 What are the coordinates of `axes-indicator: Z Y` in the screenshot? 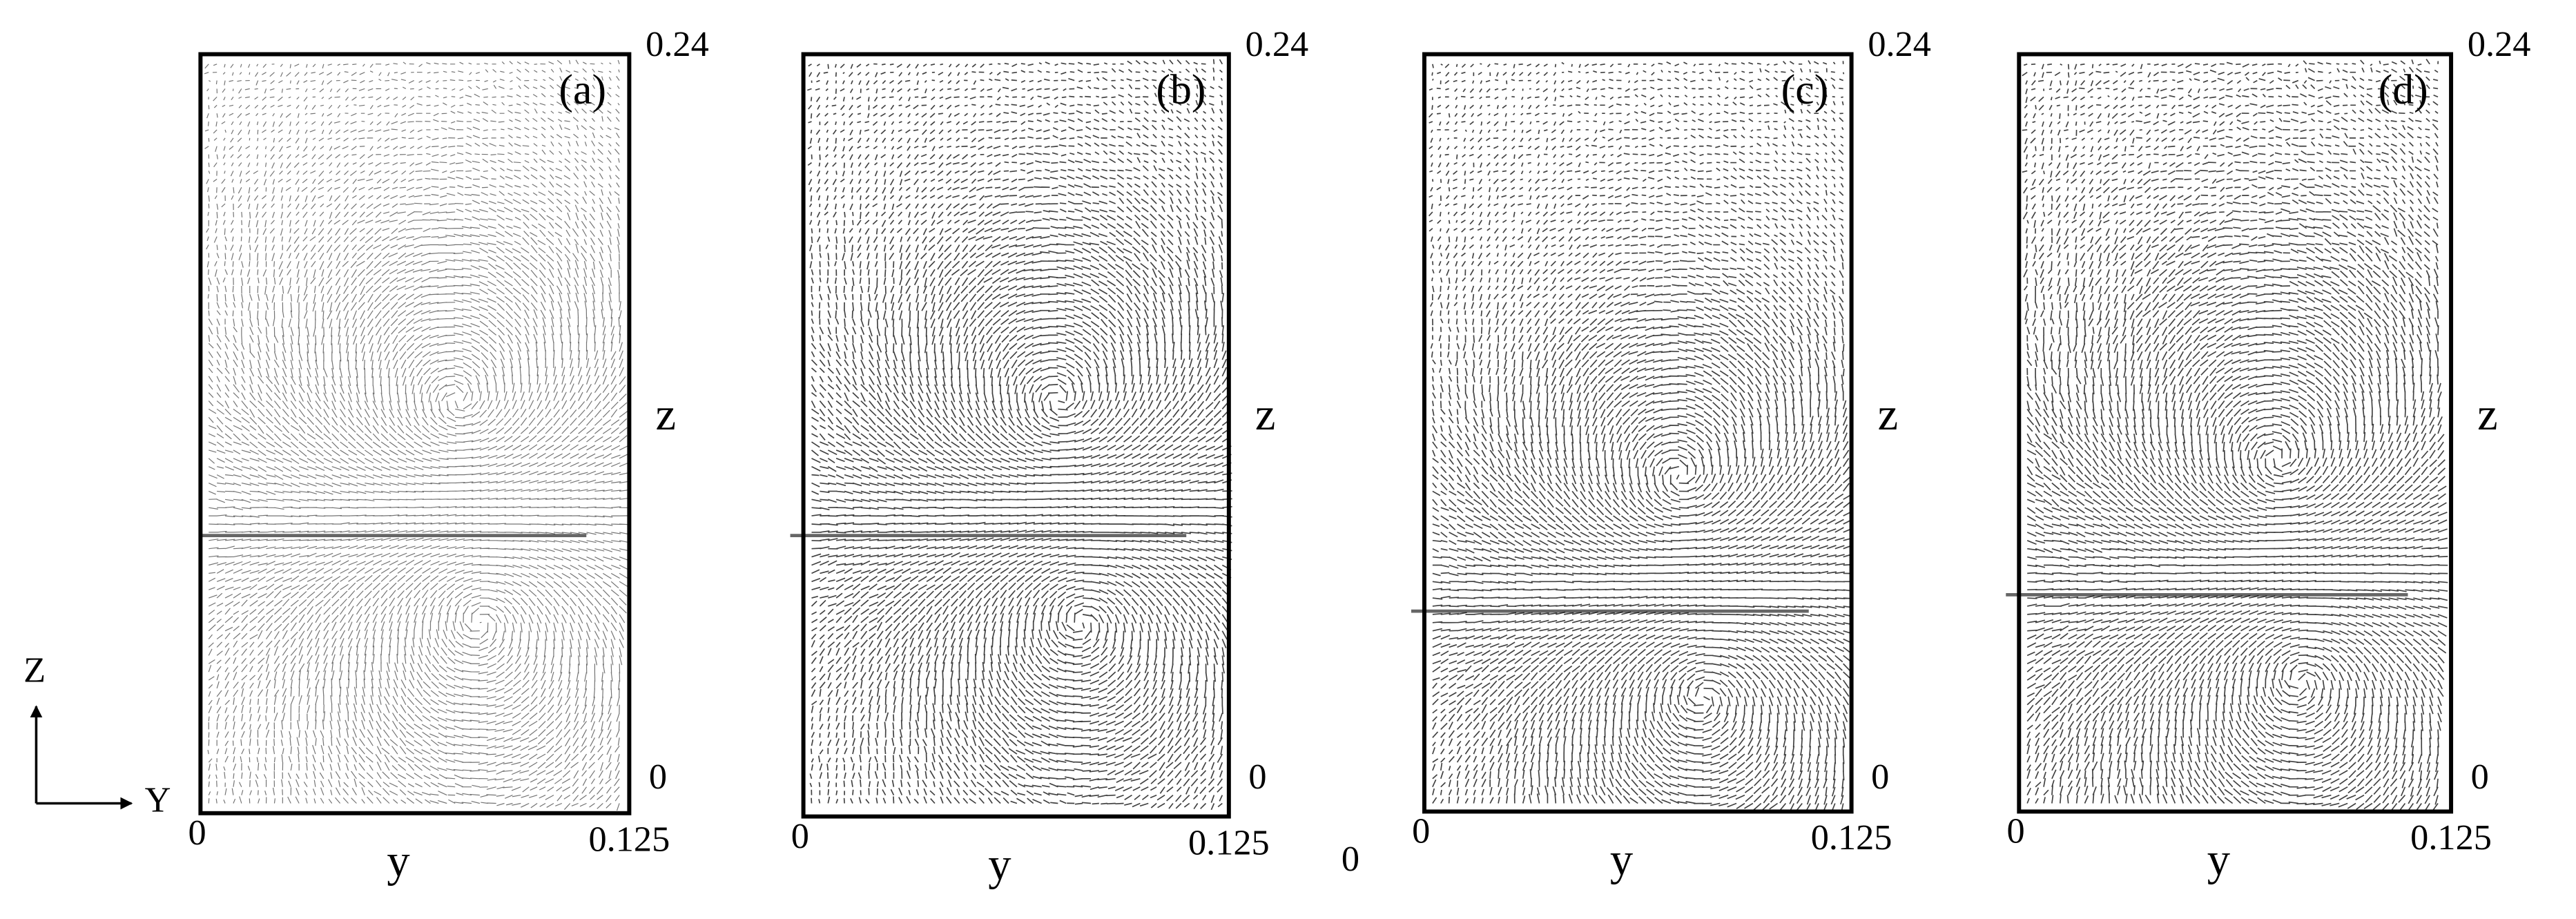 It's located at (97, 735).